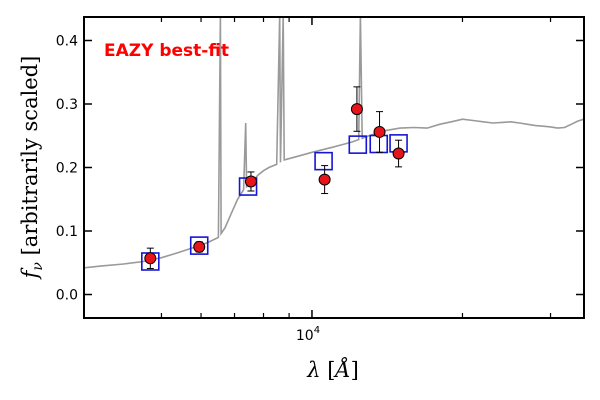 The width and height of the screenshot is (600, 400). I want to click on y-tick-label: 0.3, so click(67, 105).